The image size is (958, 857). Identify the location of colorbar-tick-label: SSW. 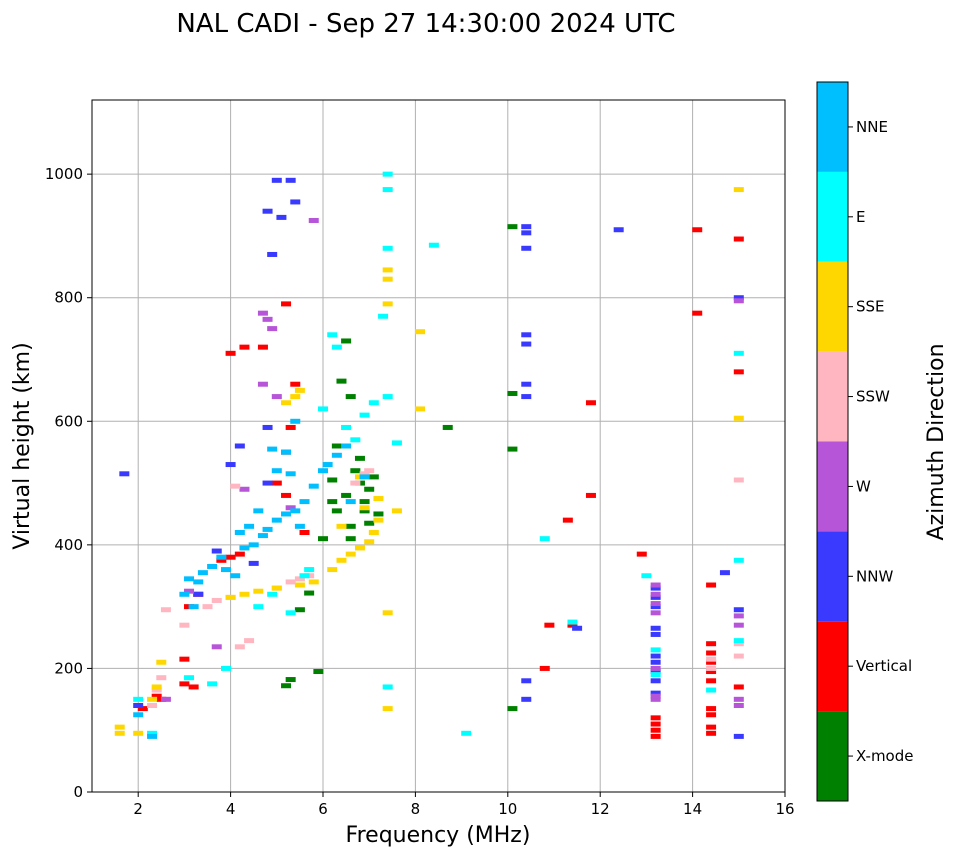
(873, 397).